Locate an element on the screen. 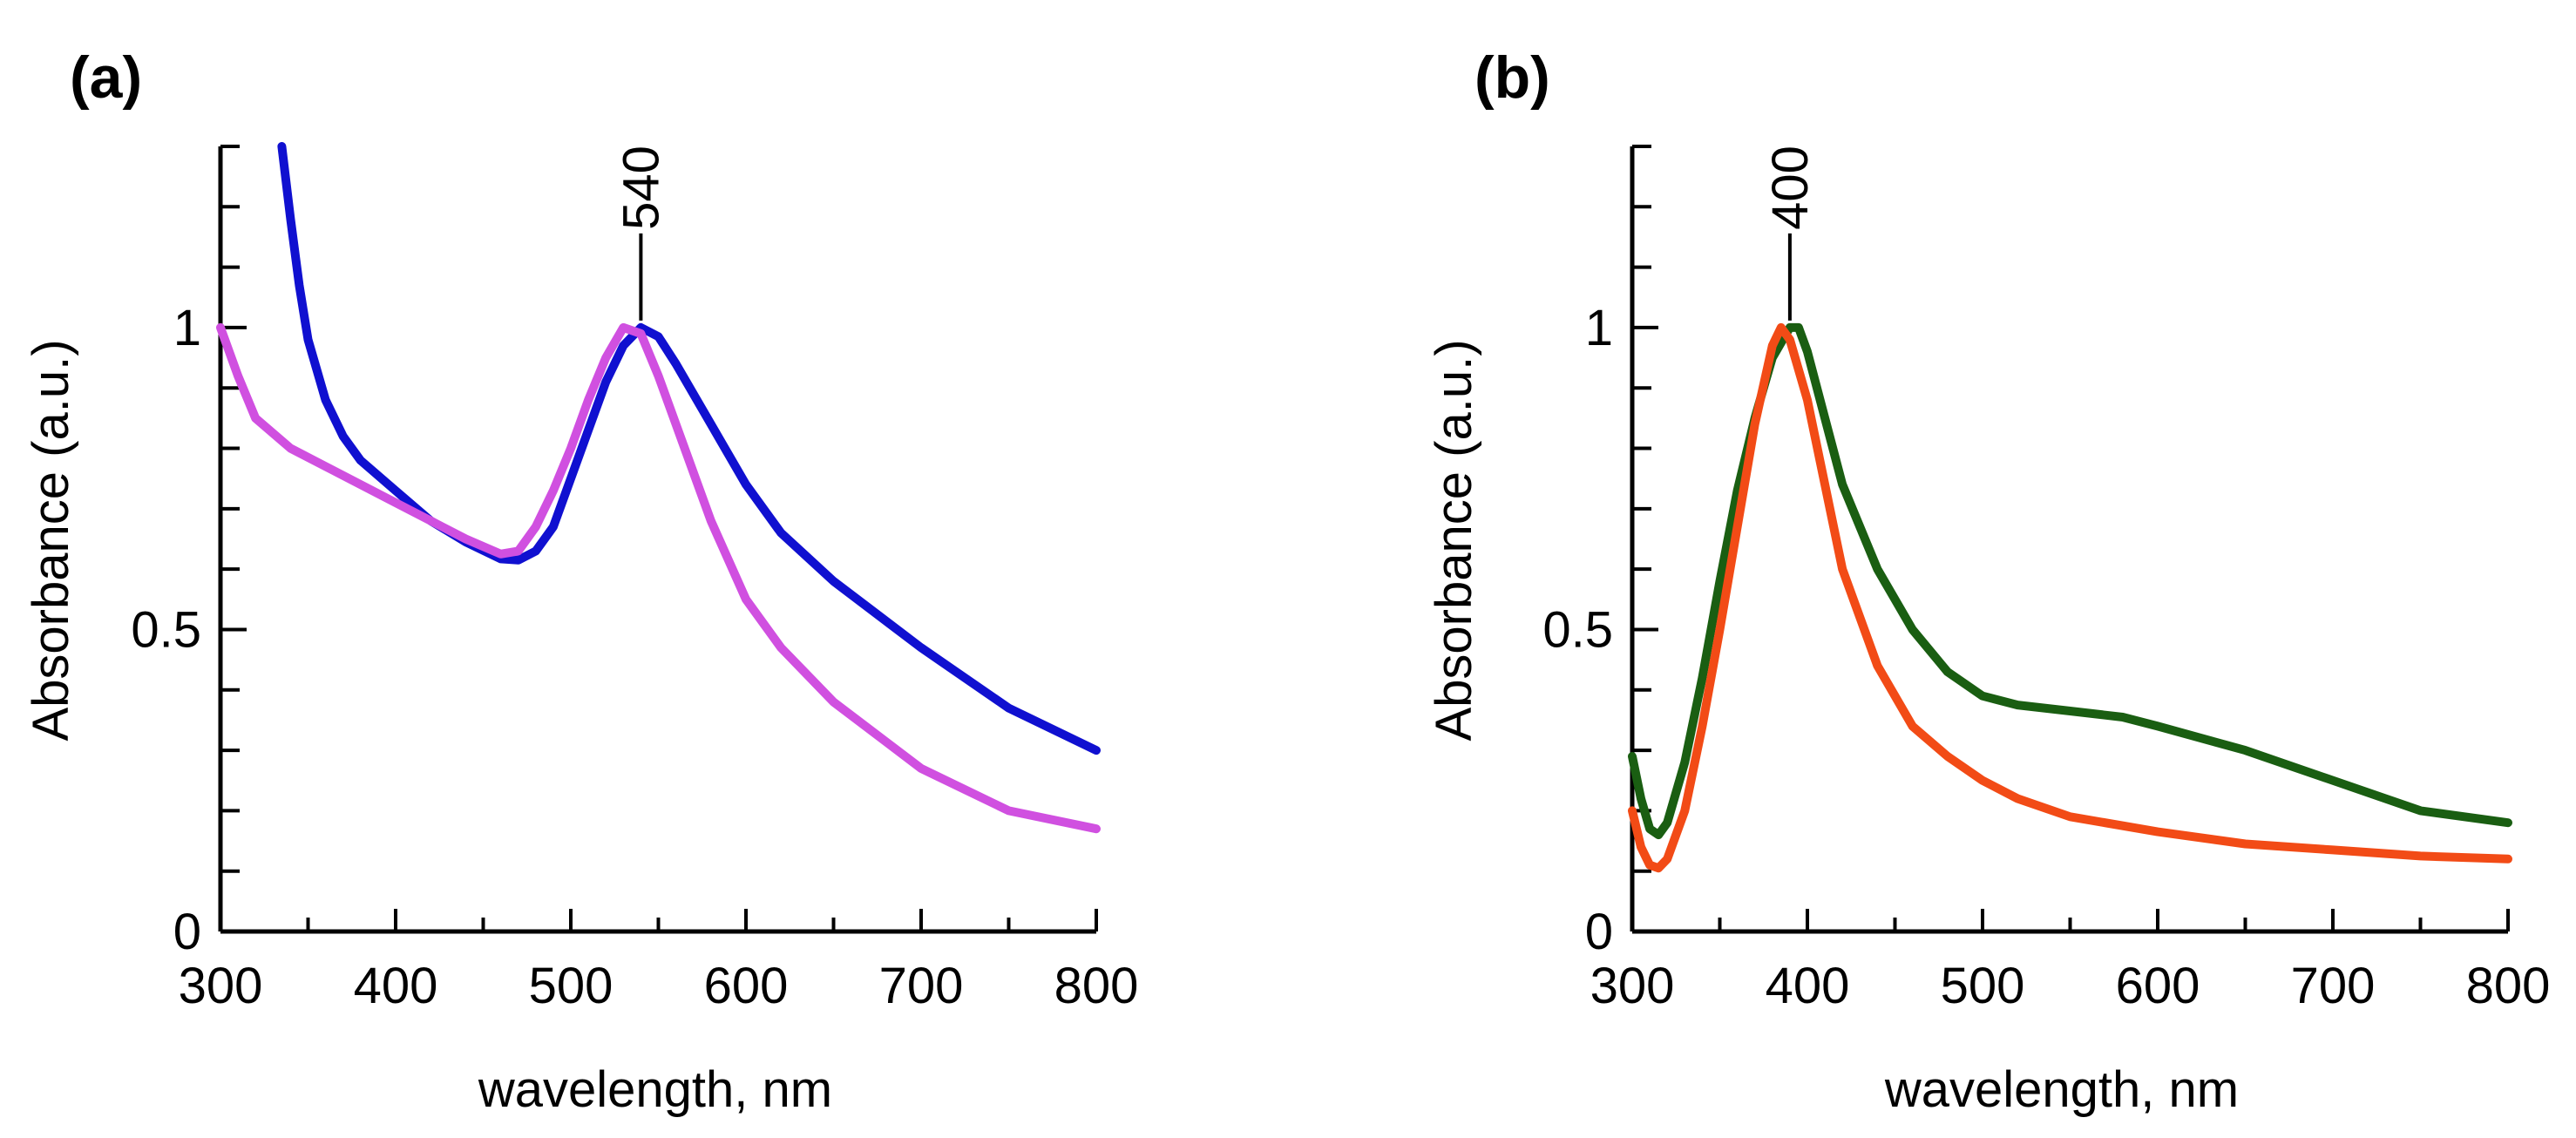 The image size is (2576, 1138). panel-b-x-tick-label: 500 is located at coordinates (1983, 986).